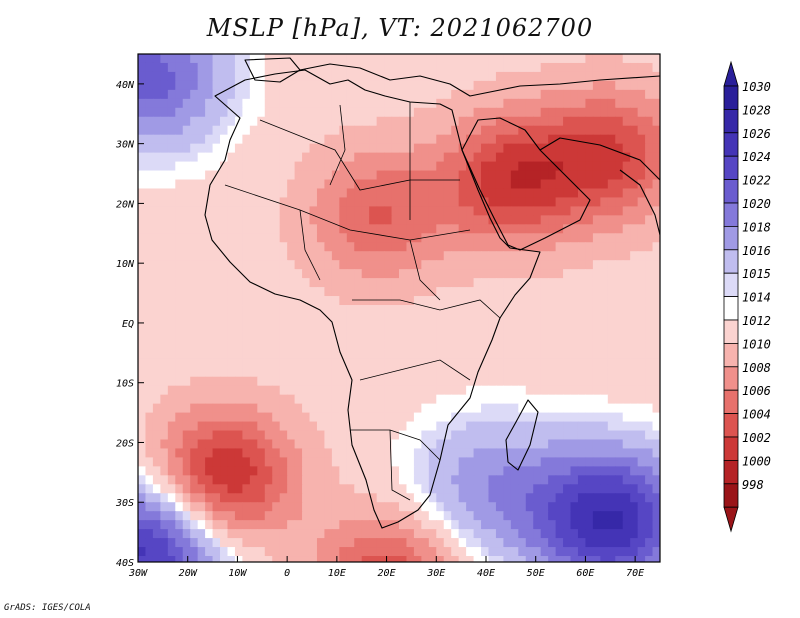 The image size is (800, 618). I want to click on y-tick-label: 10N, so click(125, 264).